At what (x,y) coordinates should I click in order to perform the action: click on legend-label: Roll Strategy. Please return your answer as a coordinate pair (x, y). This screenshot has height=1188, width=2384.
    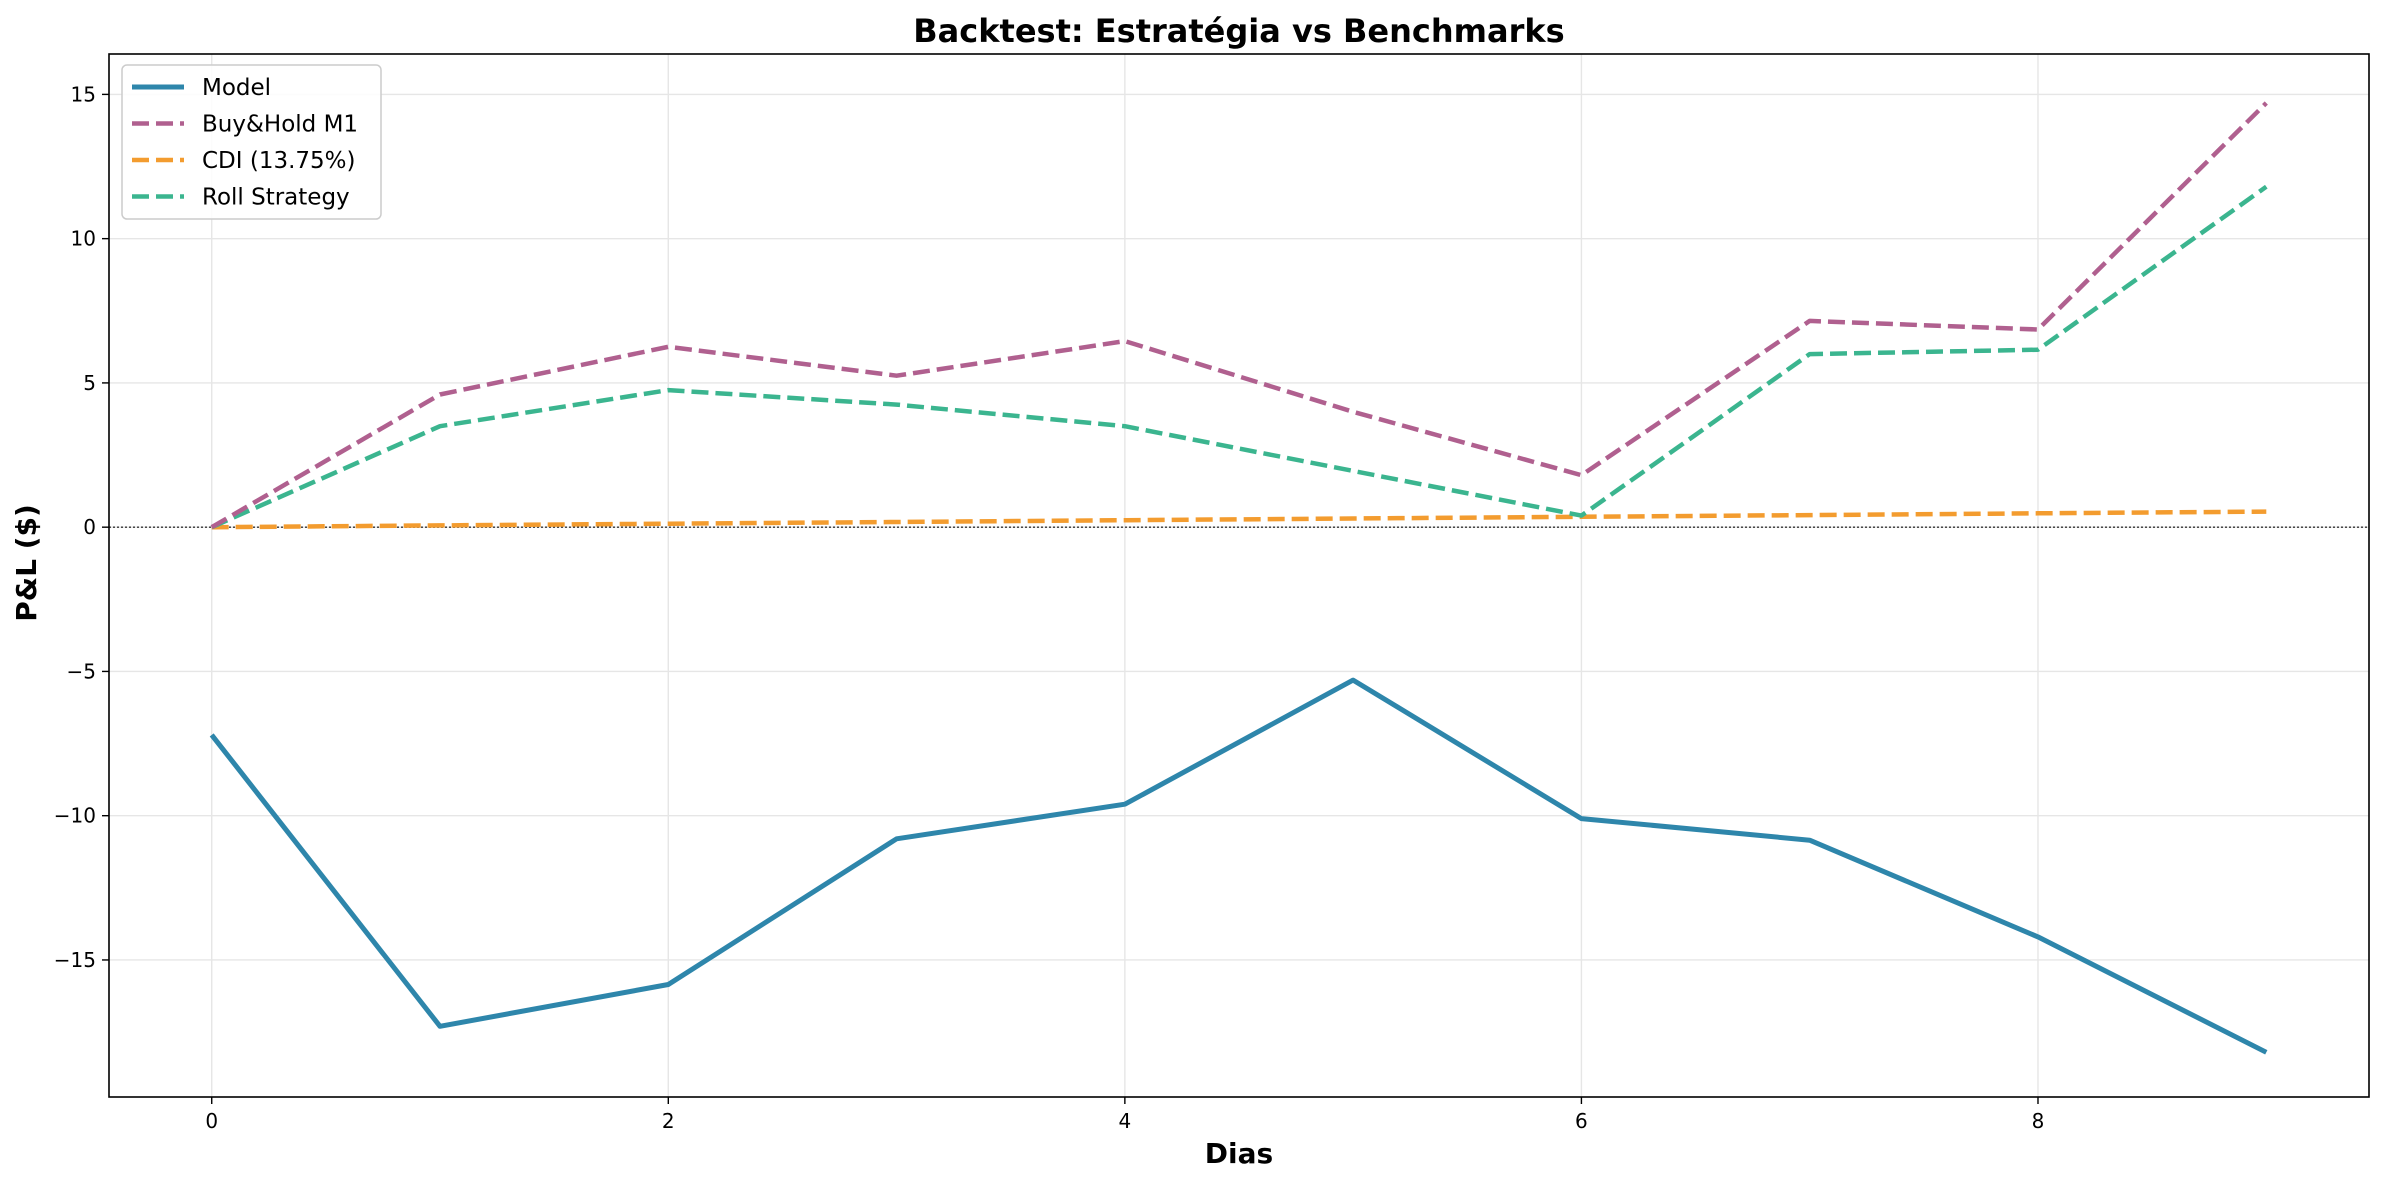
    Looking at the image, I should click on (276, 198).